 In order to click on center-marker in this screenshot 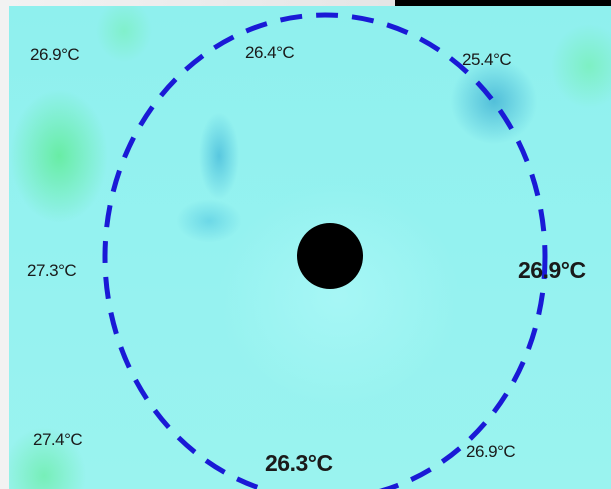, I will do `click(330, 256)`.